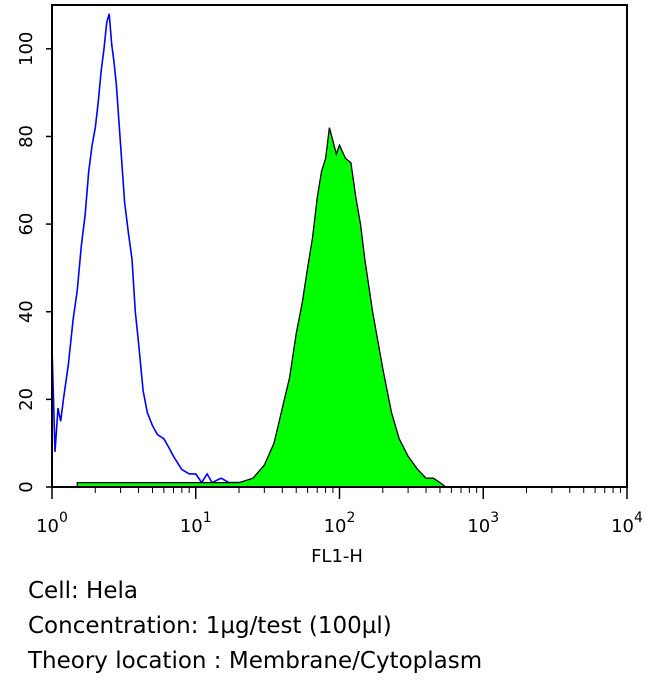  What do you see at coordinates (26, 486) in the screenshot?
I see `y-tick-label: 0` at bounding box center [26, 486].